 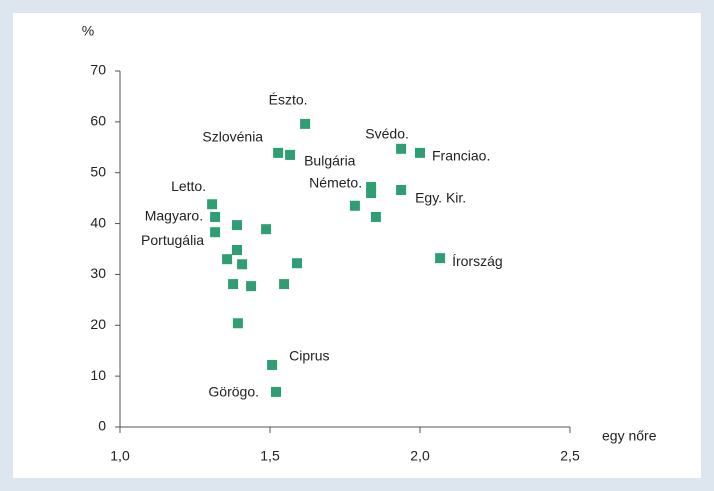 I want to click on point-label: Egy. Kir., so click(x=440, y=198).